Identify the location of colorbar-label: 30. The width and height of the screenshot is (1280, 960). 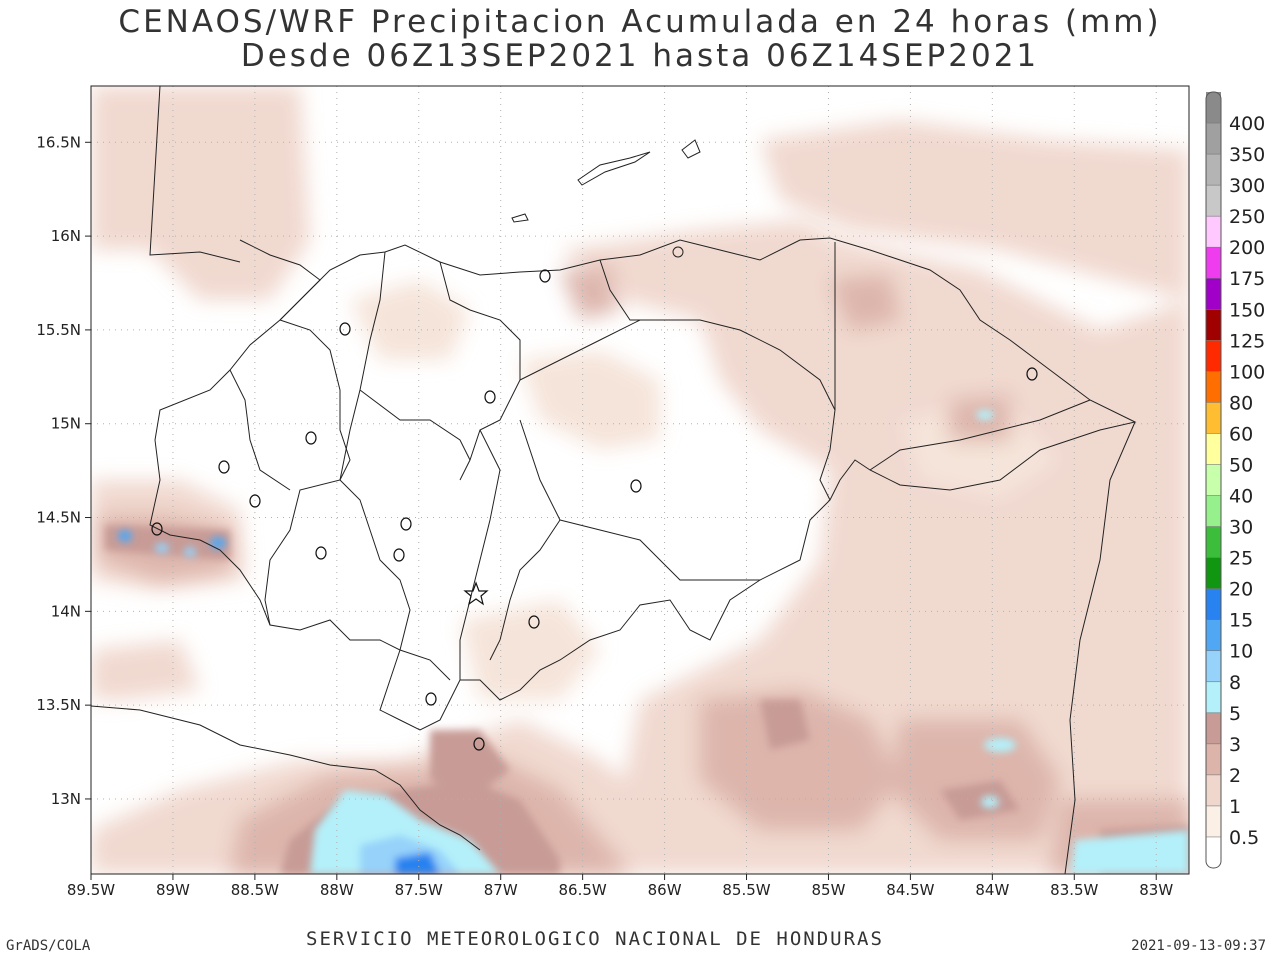
(1241, 528).